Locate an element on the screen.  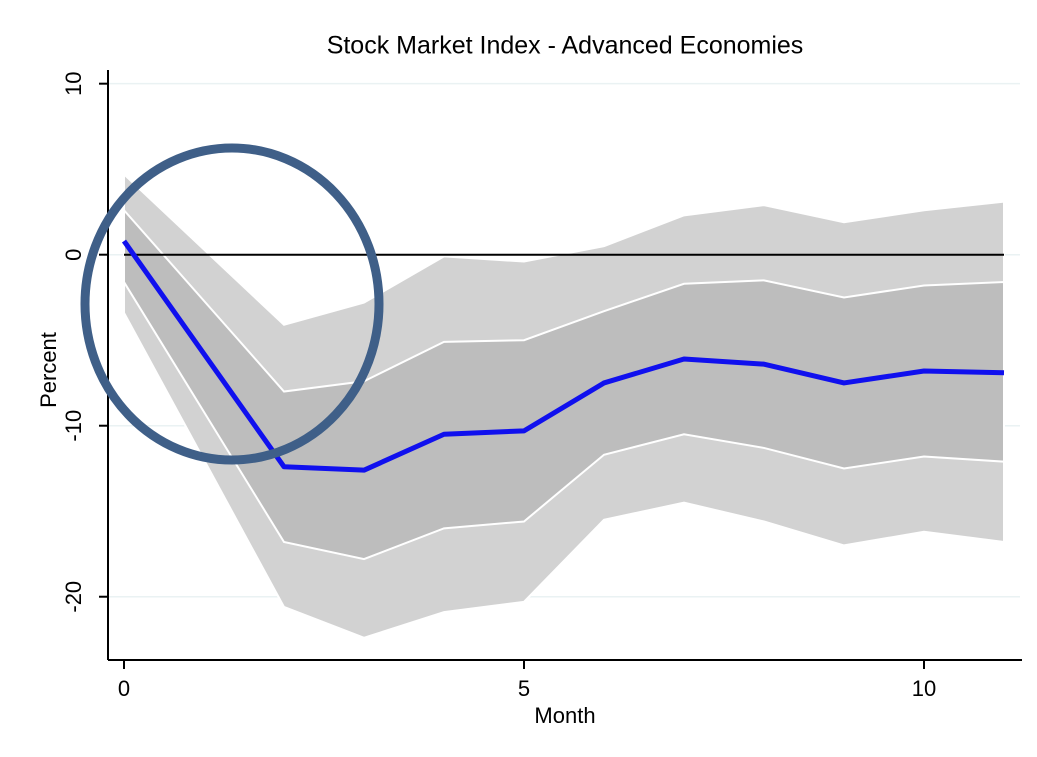
y-tick-label: 0 is located at coordinates (73, 255).